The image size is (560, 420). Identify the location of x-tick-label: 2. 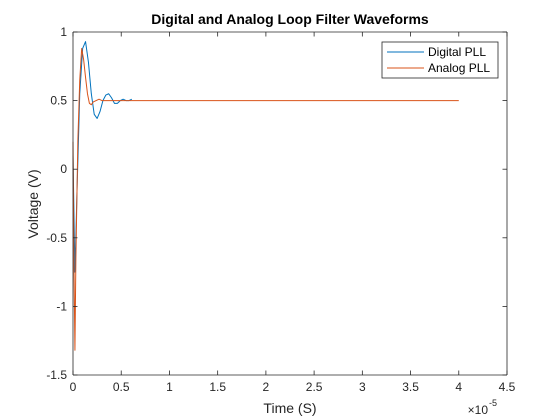
(266, 387).